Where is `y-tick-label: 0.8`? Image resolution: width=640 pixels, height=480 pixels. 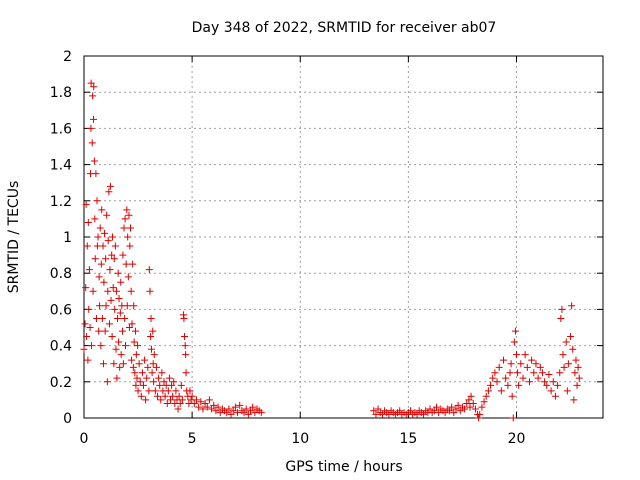 y-tick-label: 0.8 is located at coordinates (61, 274).